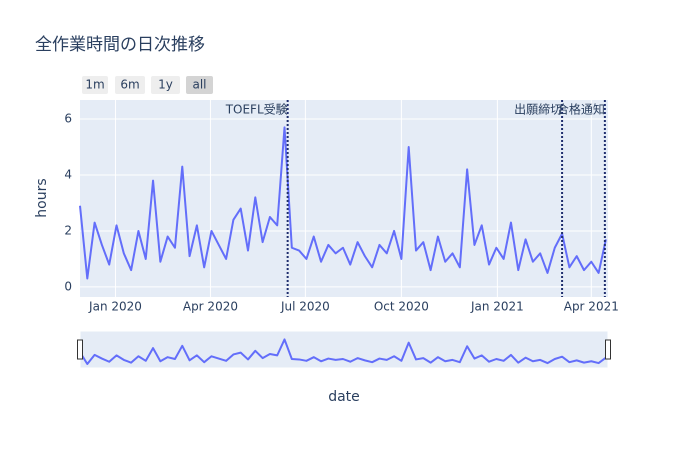 This screenshot has width=688, height=450. I want to click on x-tick-label: Oct 2020, so click(401, 307).